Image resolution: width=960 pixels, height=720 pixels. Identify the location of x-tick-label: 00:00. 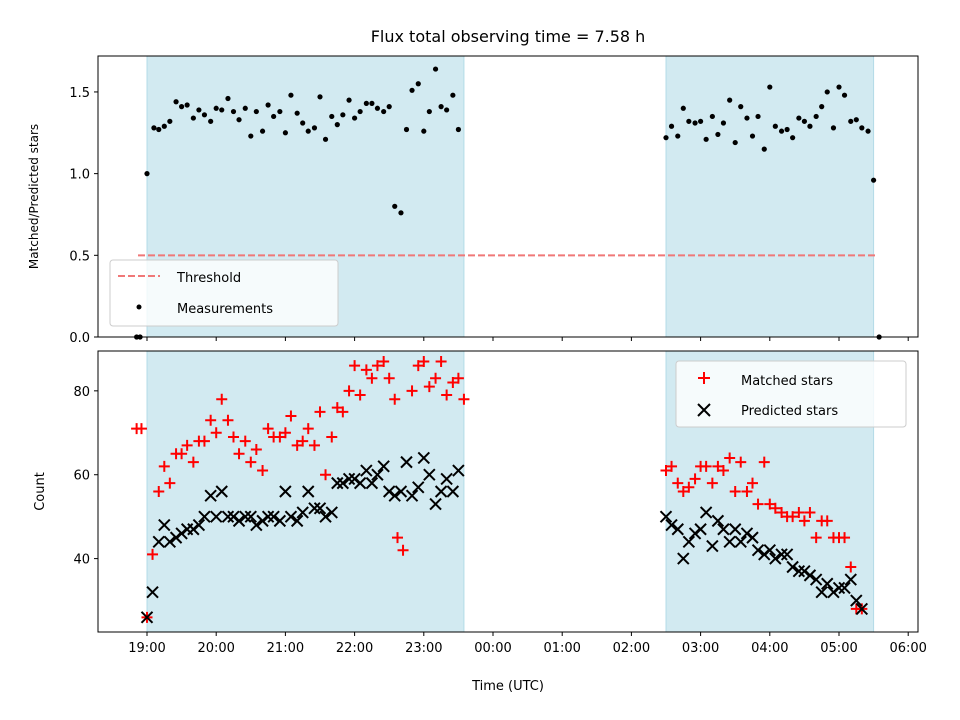
(492, 648).